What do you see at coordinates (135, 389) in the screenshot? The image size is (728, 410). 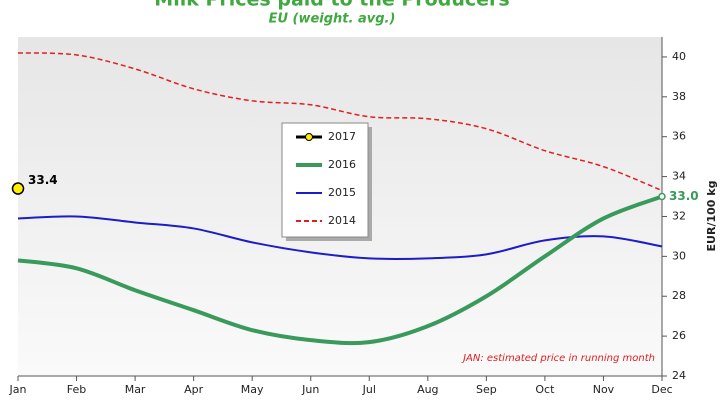 I see `x-tick-label: Mar` at bounding box center [135, 389].